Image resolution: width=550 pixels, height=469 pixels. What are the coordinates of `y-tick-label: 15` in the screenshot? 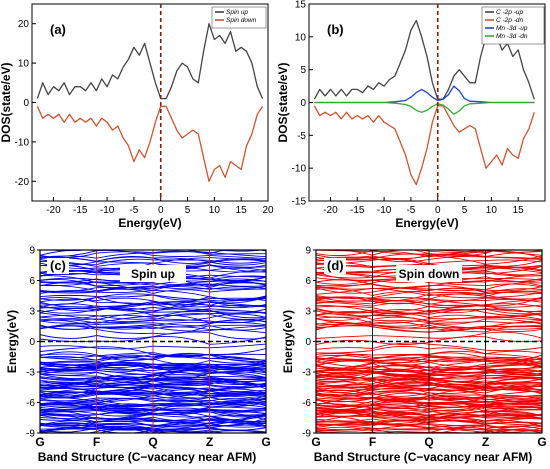 It's located at (301, 5).